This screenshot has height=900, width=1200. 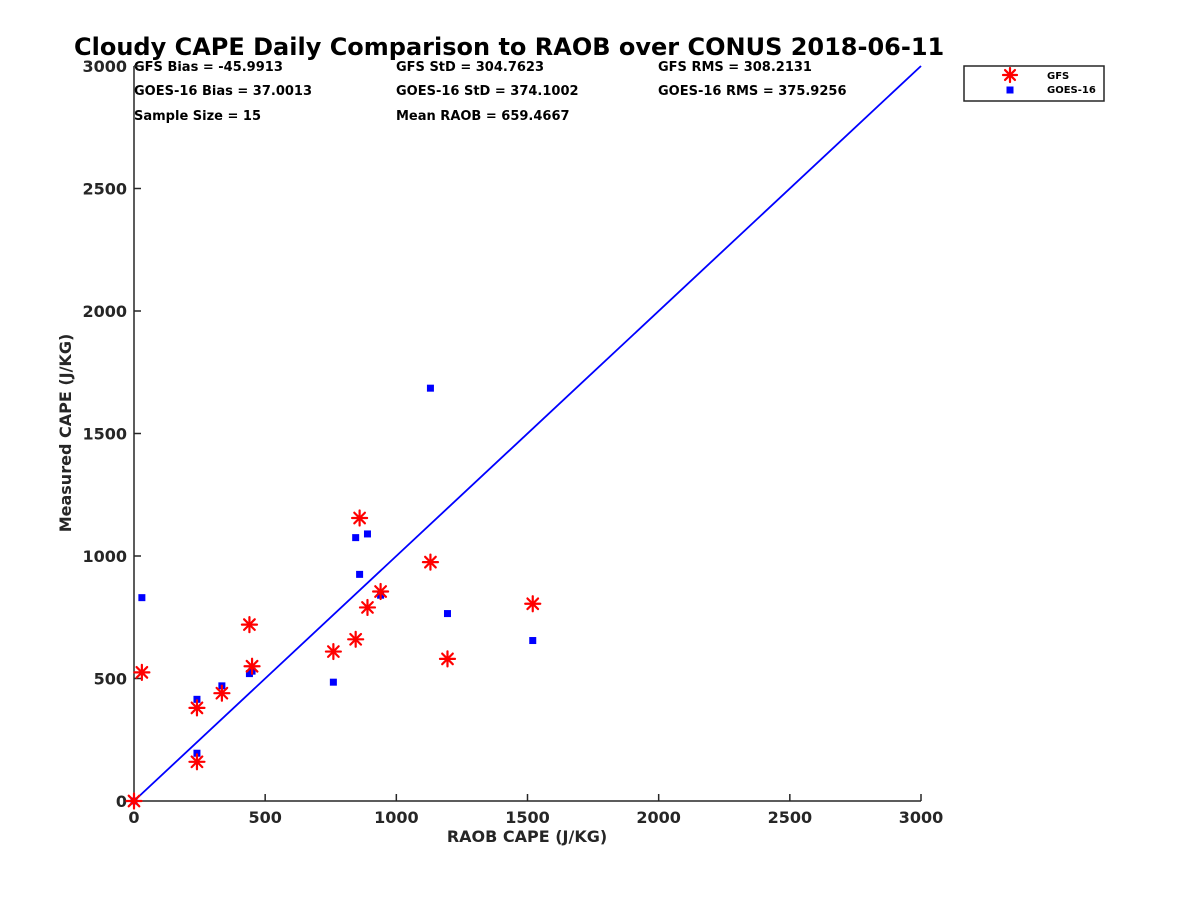 I want to click on stat-sample-size: Sample Size = 15, so click(x=197, y=116).